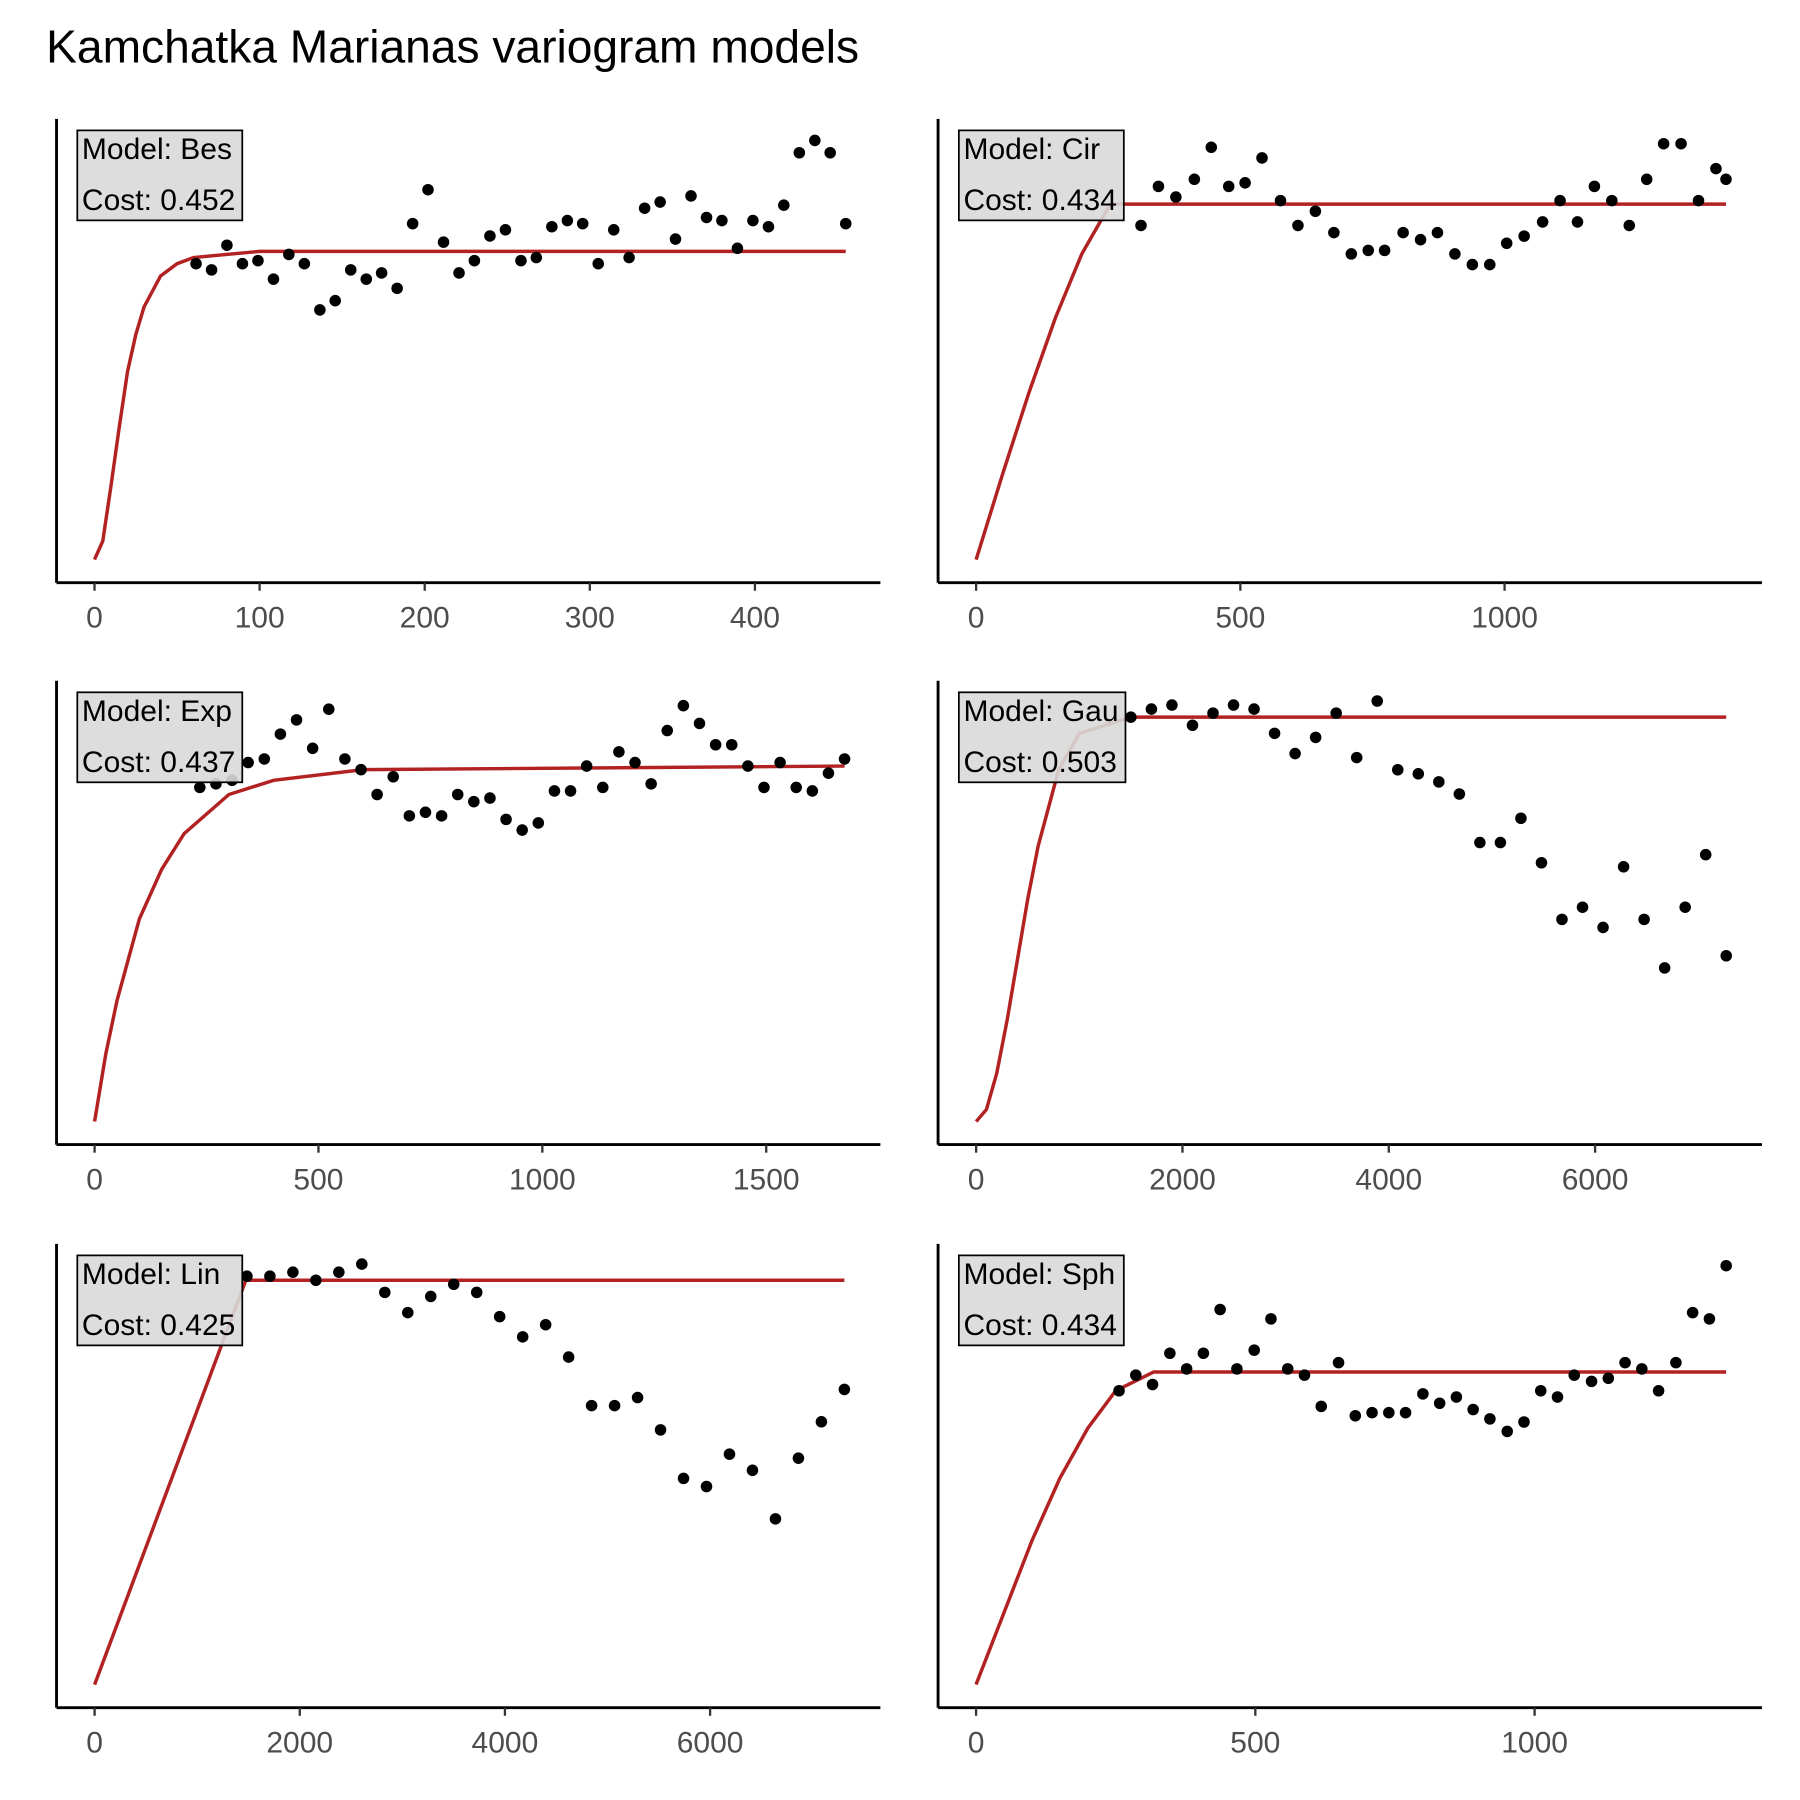 This screenshot has width=1800, height=1800. What do you see at coordinates (766, 1180) in the screenshot?
I see `x-tick-label: 1500` at bounding box center [766, 1180].